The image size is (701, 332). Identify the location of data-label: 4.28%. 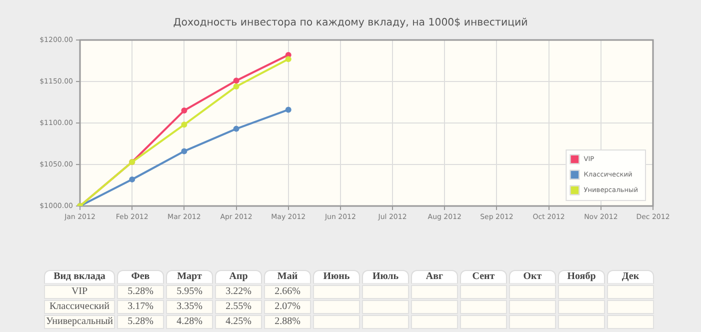
(189, 322).